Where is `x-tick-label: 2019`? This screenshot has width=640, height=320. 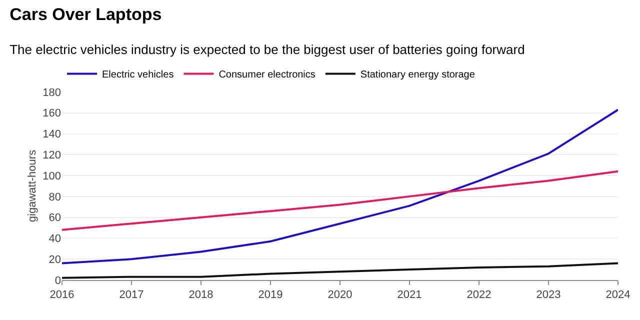
x-tick-label: 2019 is located at coordinates (270, 295).